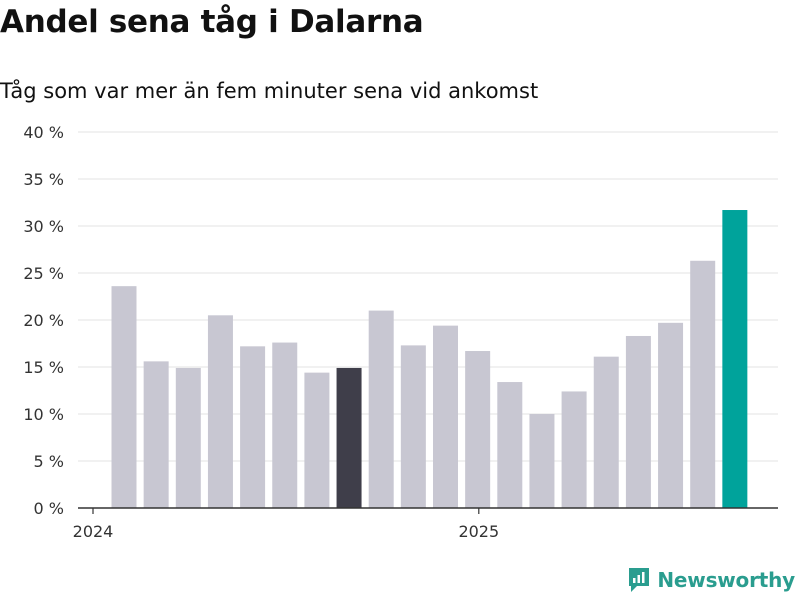 Image resolution: width=800 pixels, height=600 pixels. Describe the element at coordinates (43, 132) in the screenshot. I see `y-tick-label: 40 %` at that location.